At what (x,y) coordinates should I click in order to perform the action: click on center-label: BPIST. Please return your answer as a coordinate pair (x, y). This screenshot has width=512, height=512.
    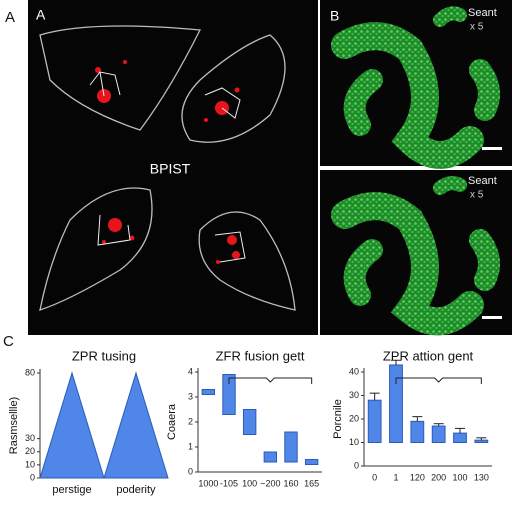
    Looking at the image, I should click on (170, 169).